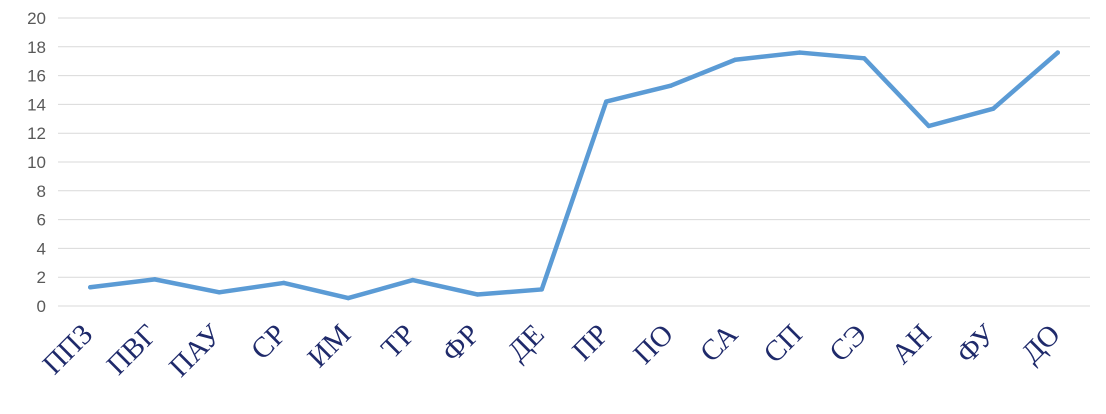 The image size is (1106, 414). What do you see at coordinates (132, 349) in the screenshot?
I see `x-tick-label: ПВГ` at bounding box center [132, 349].